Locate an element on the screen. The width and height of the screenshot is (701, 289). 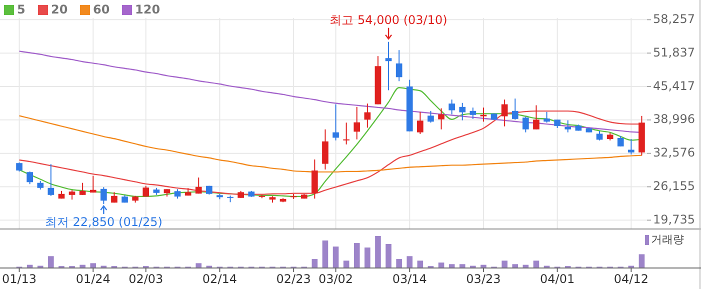
y-tick-label: 58,257 is located at coordinates (674, 19).